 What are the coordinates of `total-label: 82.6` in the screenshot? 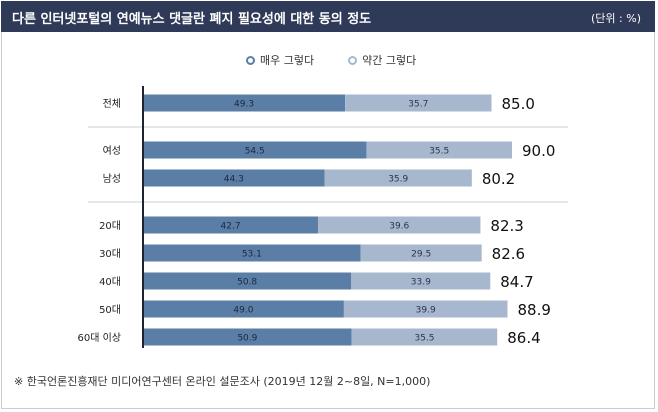 It's located at (508, 254).